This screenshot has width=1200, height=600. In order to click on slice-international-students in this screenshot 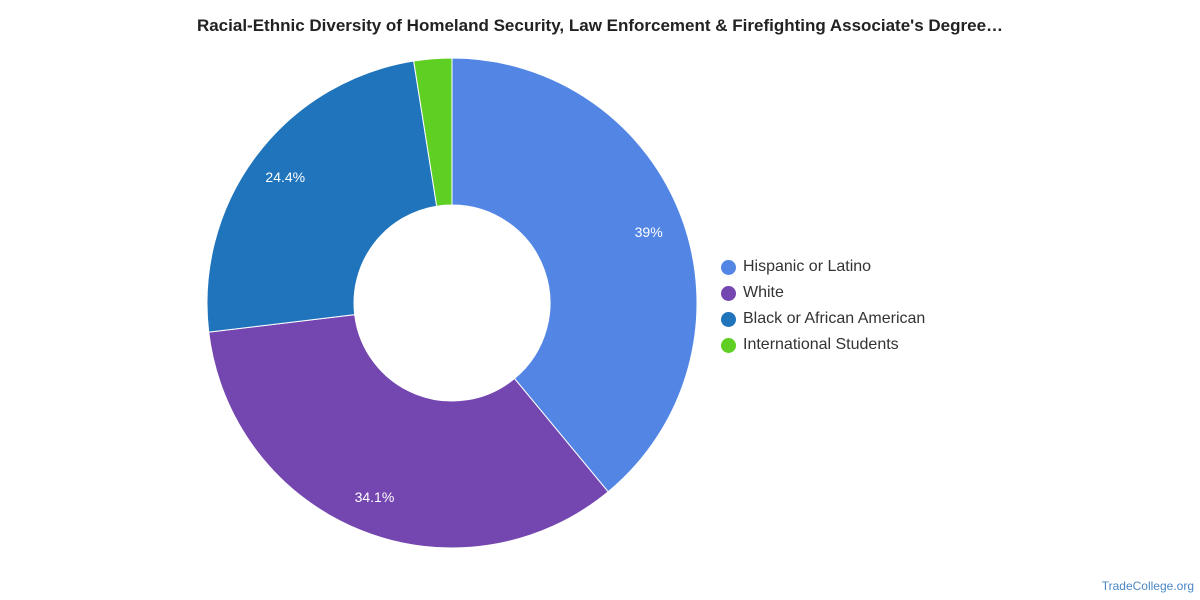, I will do `click(433, 132)`.